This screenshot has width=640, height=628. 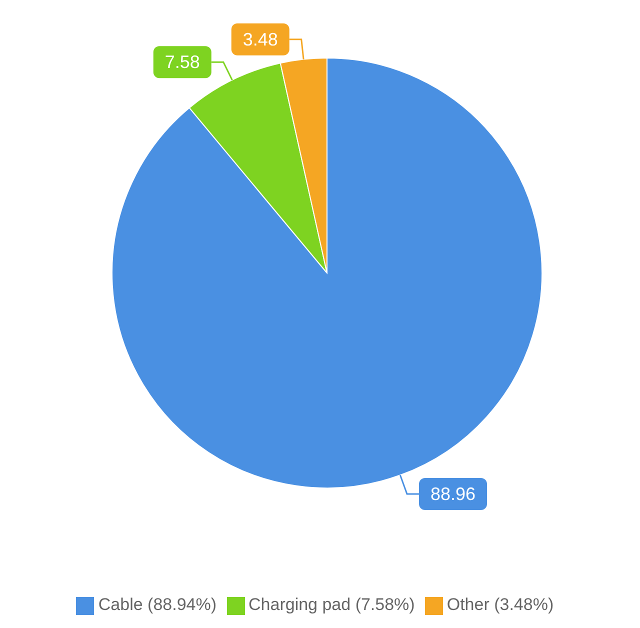 I want to click on data-label: 7.58, so click(x=182, y=62).